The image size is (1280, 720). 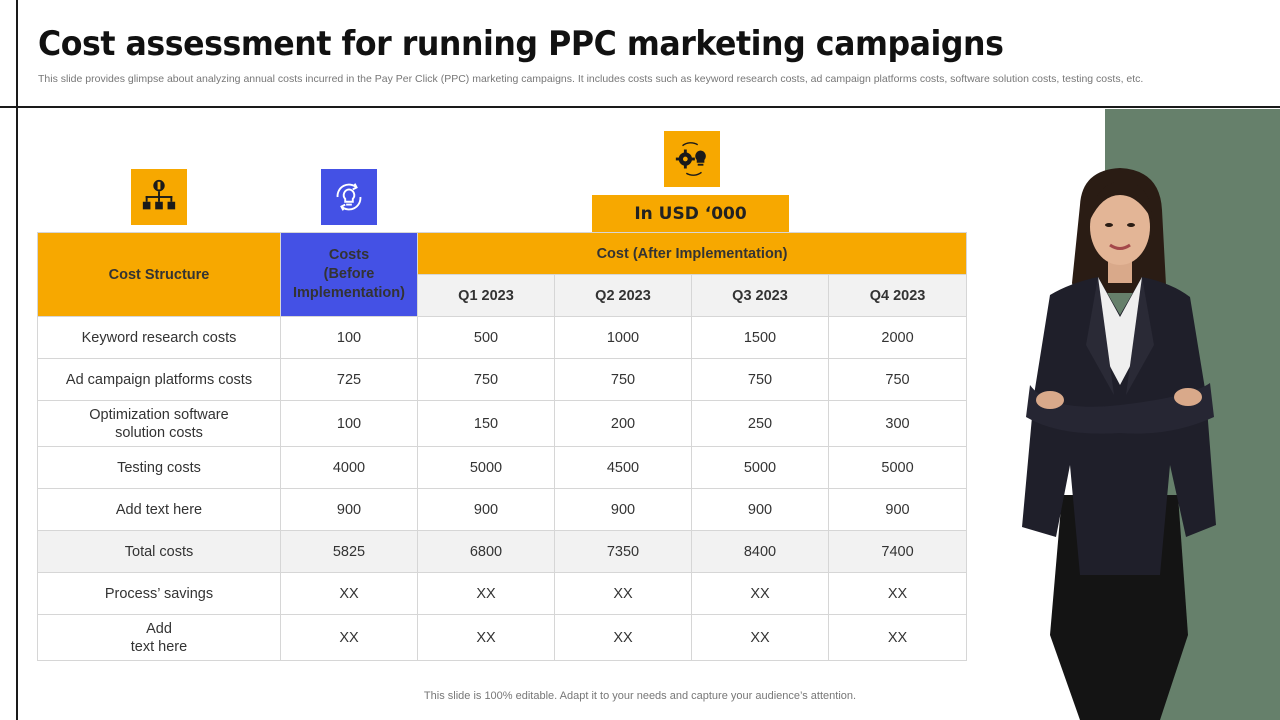 What do you see at coordinates (897, 295) in the screenshot?
I see `header-quarter-q4: Q4 2023` at bounding box center [897, 295].